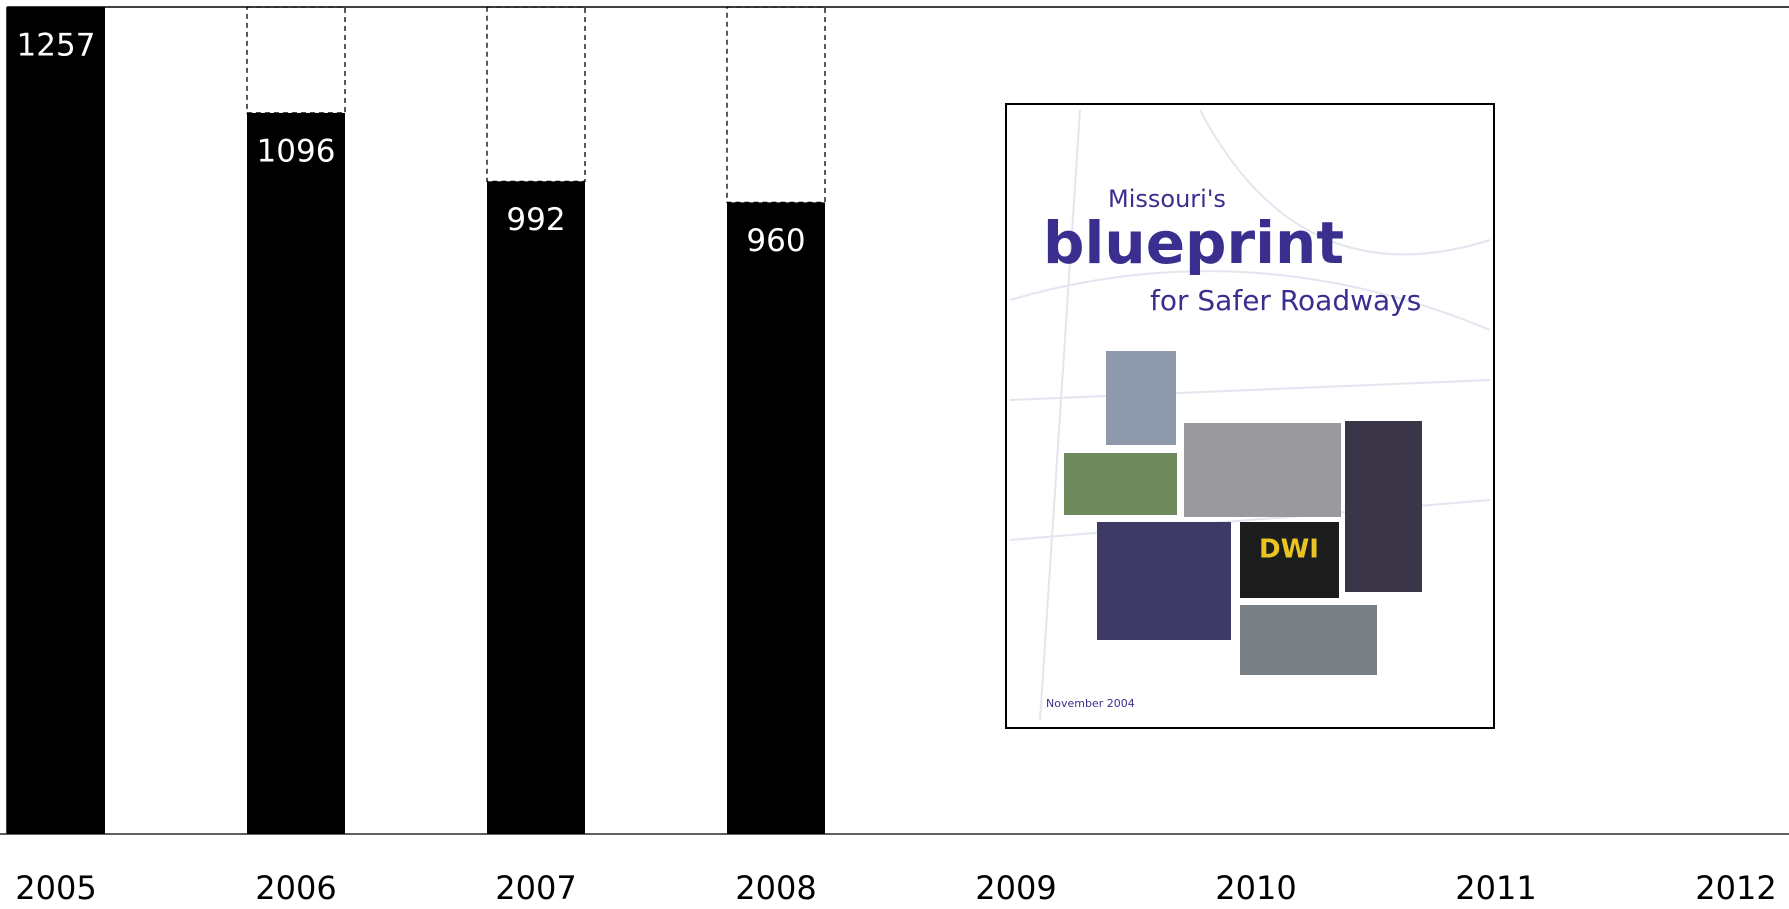 This screenshot has width=1789, height=909. I want to click on x-tick-label: 2010, so click(1255, 888).